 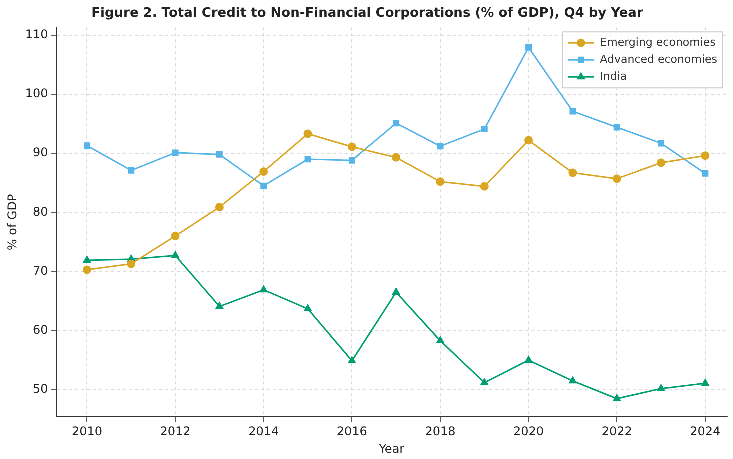 What do you see at coordinates (529, 431) in the screenshot?
I see `x-tick-label: 2020` at bounding box center [529, 431].